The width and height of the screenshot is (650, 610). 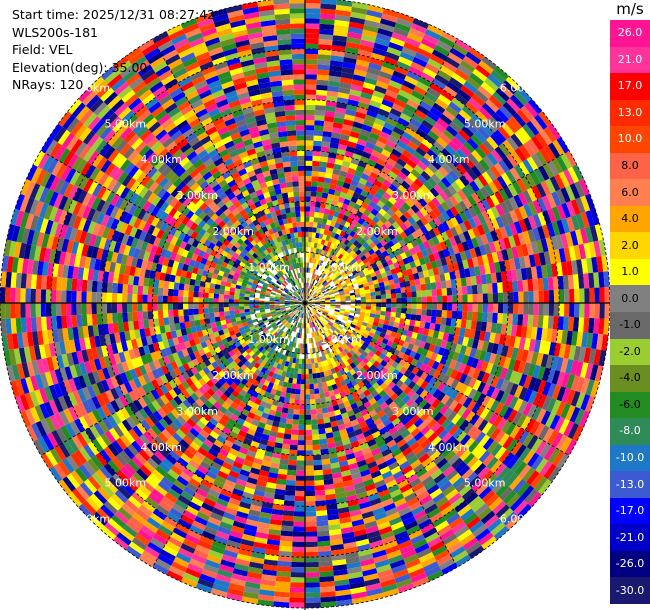 What do you see at coordinates (114, 14) in the screenshot?
I see `start-time-label: Start time: 2025/12/31 08:27:42` at bounding box center [114, 14].